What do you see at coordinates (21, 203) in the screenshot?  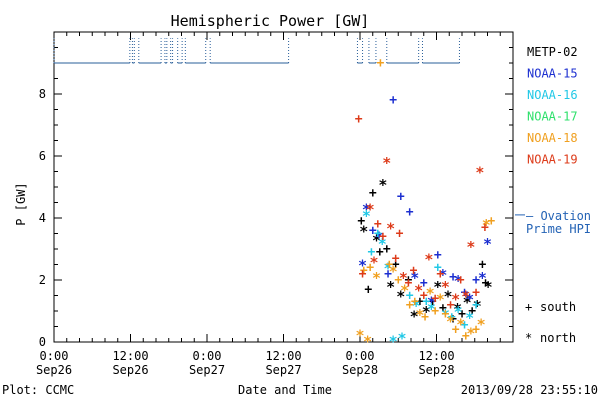 I see `y-axis-label: P [GW]` at bounding box center [21, 203].